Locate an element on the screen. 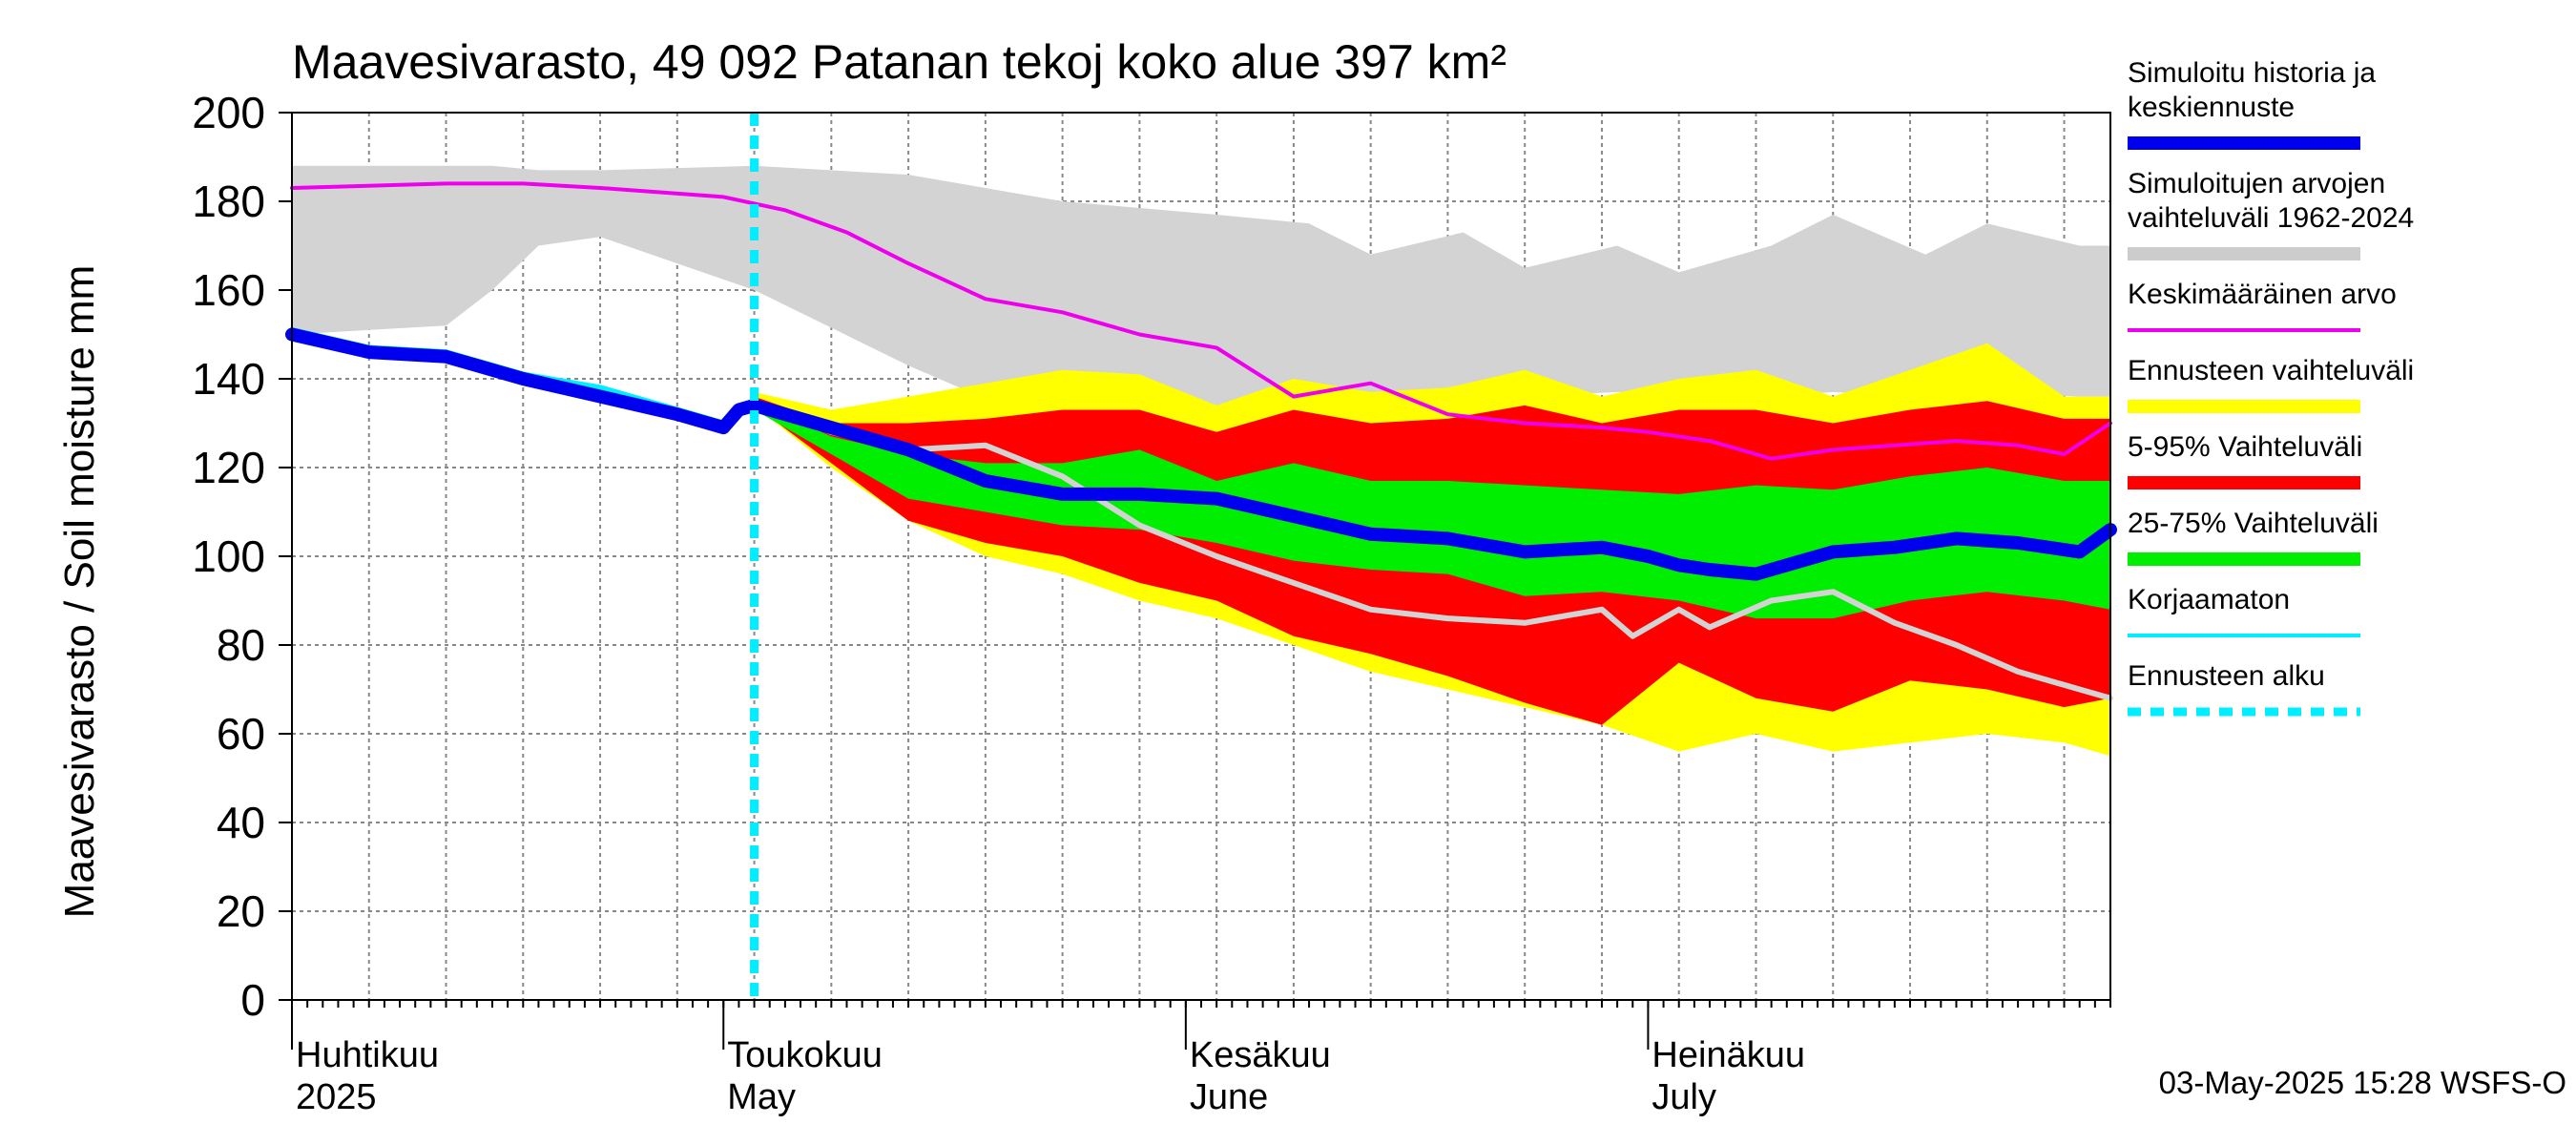  legend-label: Simuloitujen arvojen is located at coordinates (2256, 184).